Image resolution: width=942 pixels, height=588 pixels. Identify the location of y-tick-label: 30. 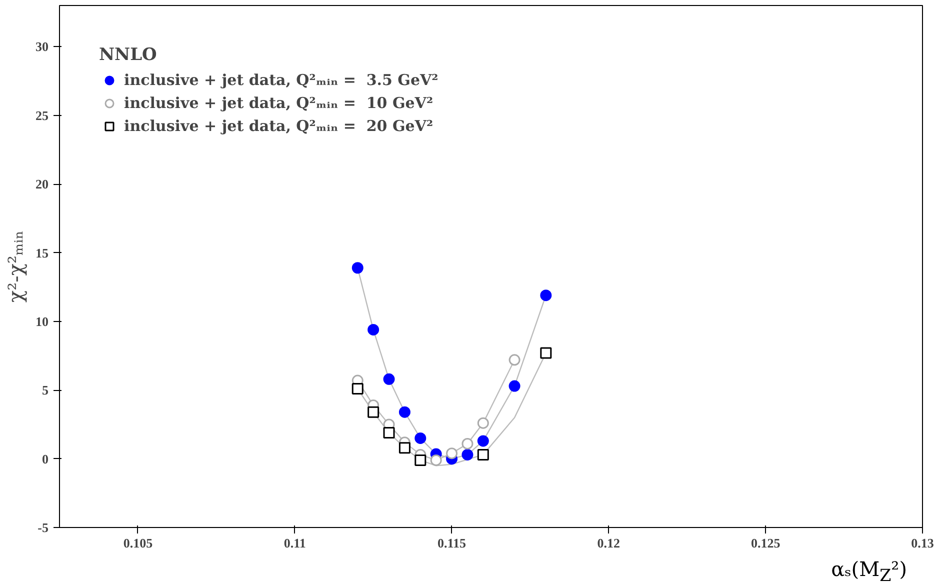
(42, 46).